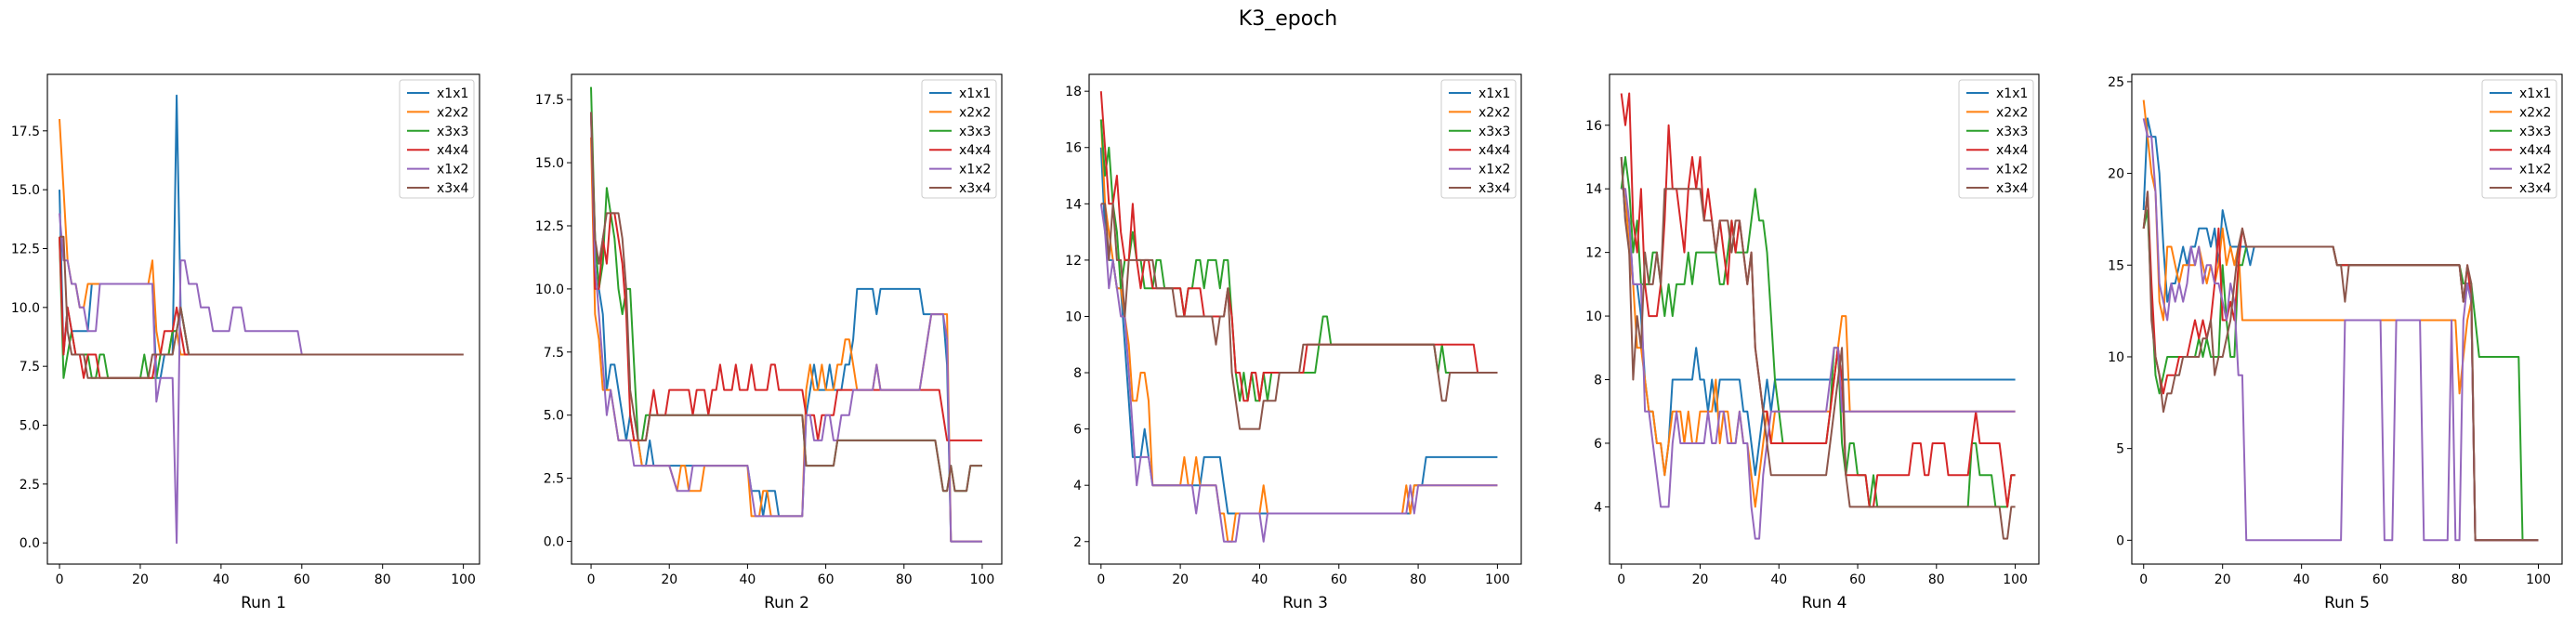  What do you see at coordinates (1288, 19) in the screenshot?
I see `figure-title: K3_epoch` at bounding box center [1288, 19].